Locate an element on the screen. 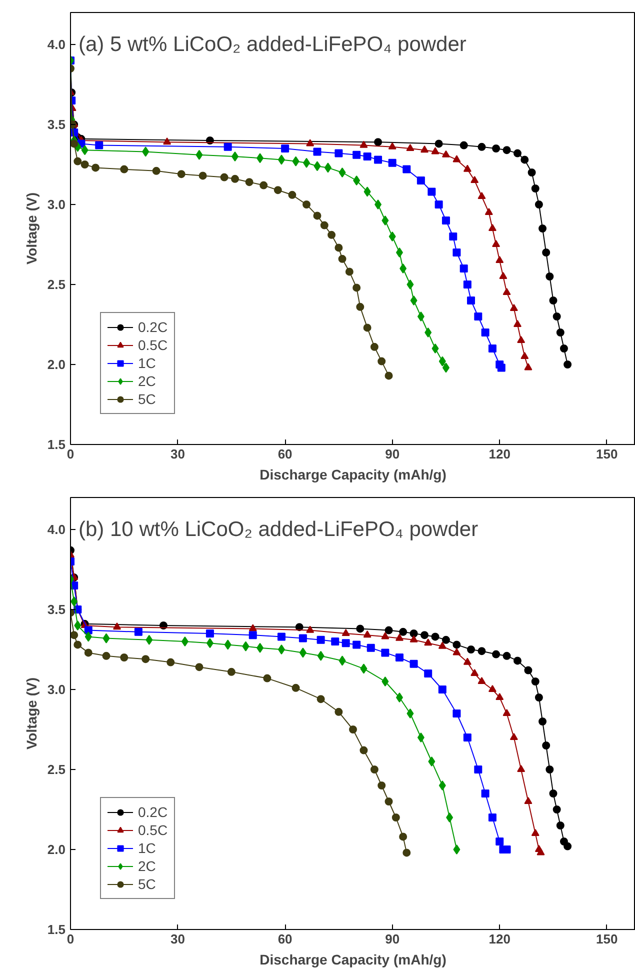 This screenshot has width=635, height=971. text: (b) 10 wt% LiCoO₂ added-LiFePO₄ powder is located at coordinates (278, 529).